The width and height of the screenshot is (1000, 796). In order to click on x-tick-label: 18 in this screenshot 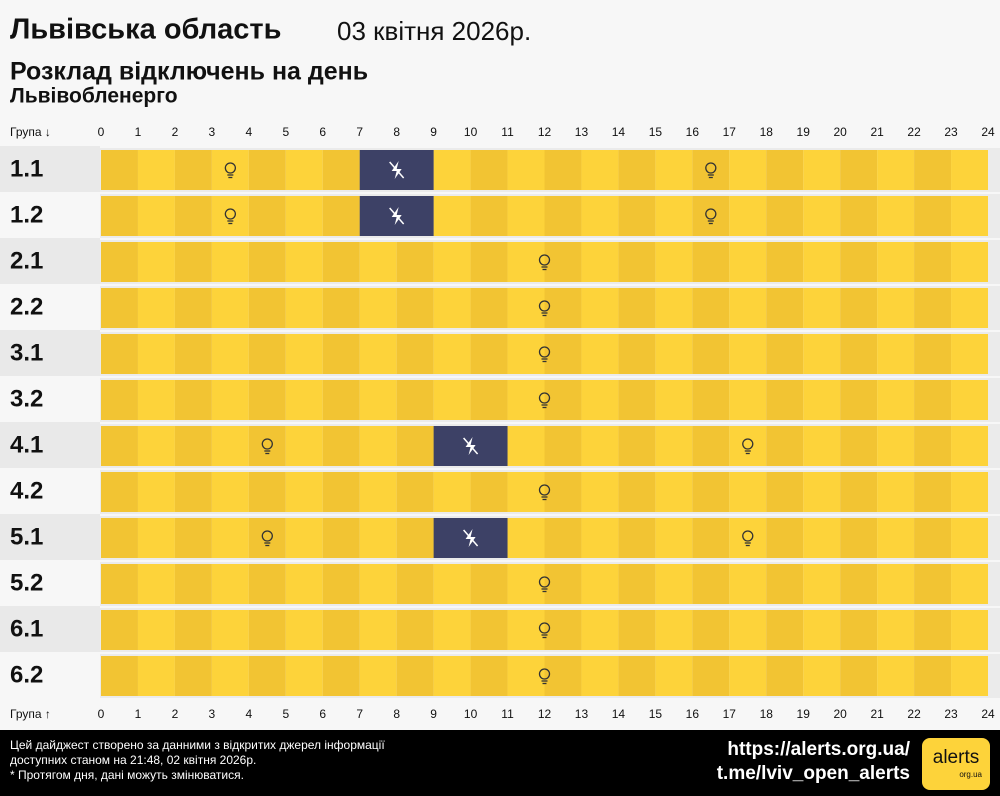, I will do `click(767, 714)`.